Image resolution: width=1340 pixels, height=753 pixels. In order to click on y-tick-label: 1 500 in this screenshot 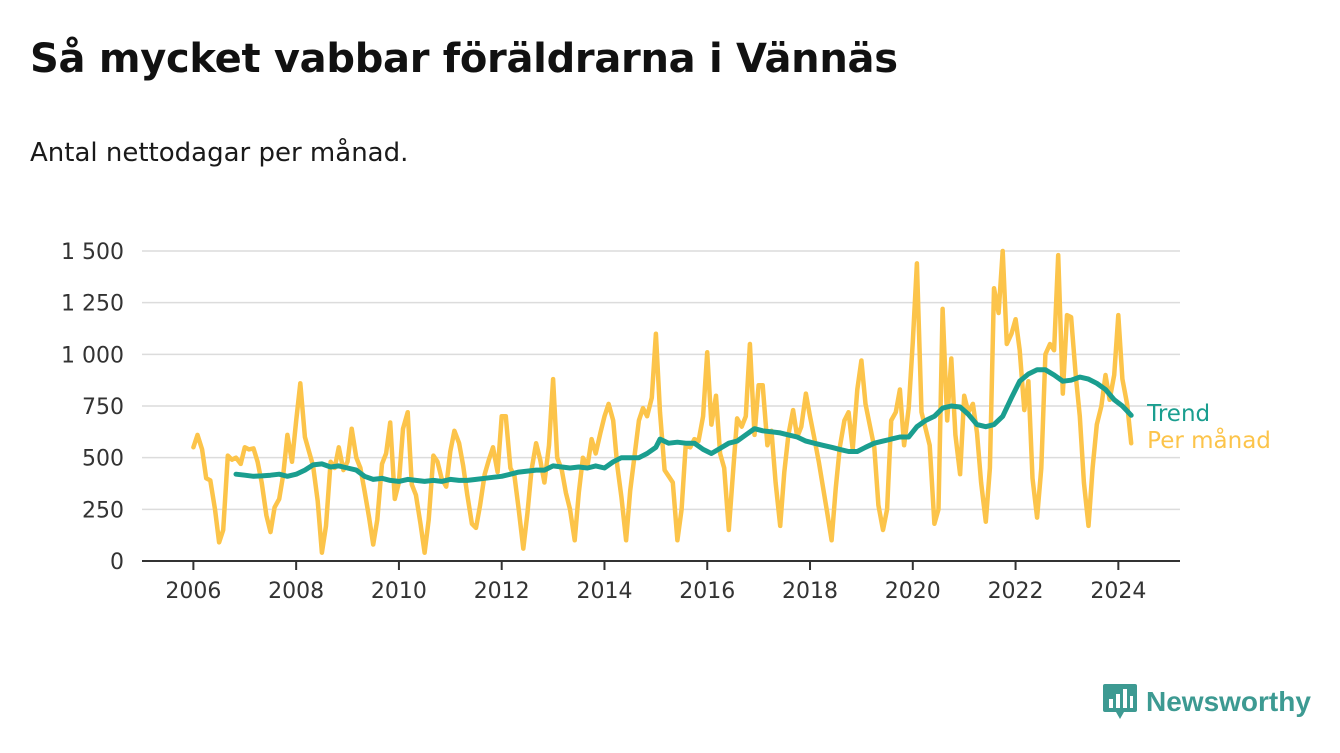, I will do `click(92, 252)`.